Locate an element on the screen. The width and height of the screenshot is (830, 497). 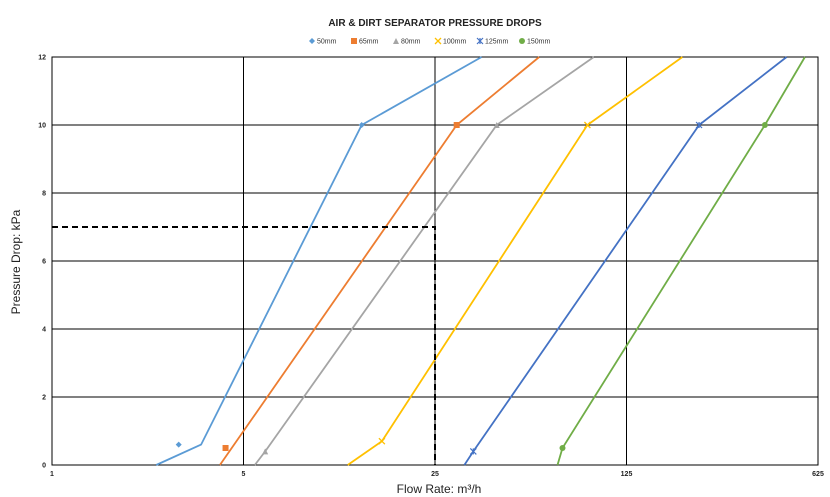
legend: 50mm 65mm 80mm 100mm 125mm 150mm is located at coordinates (430, 41).